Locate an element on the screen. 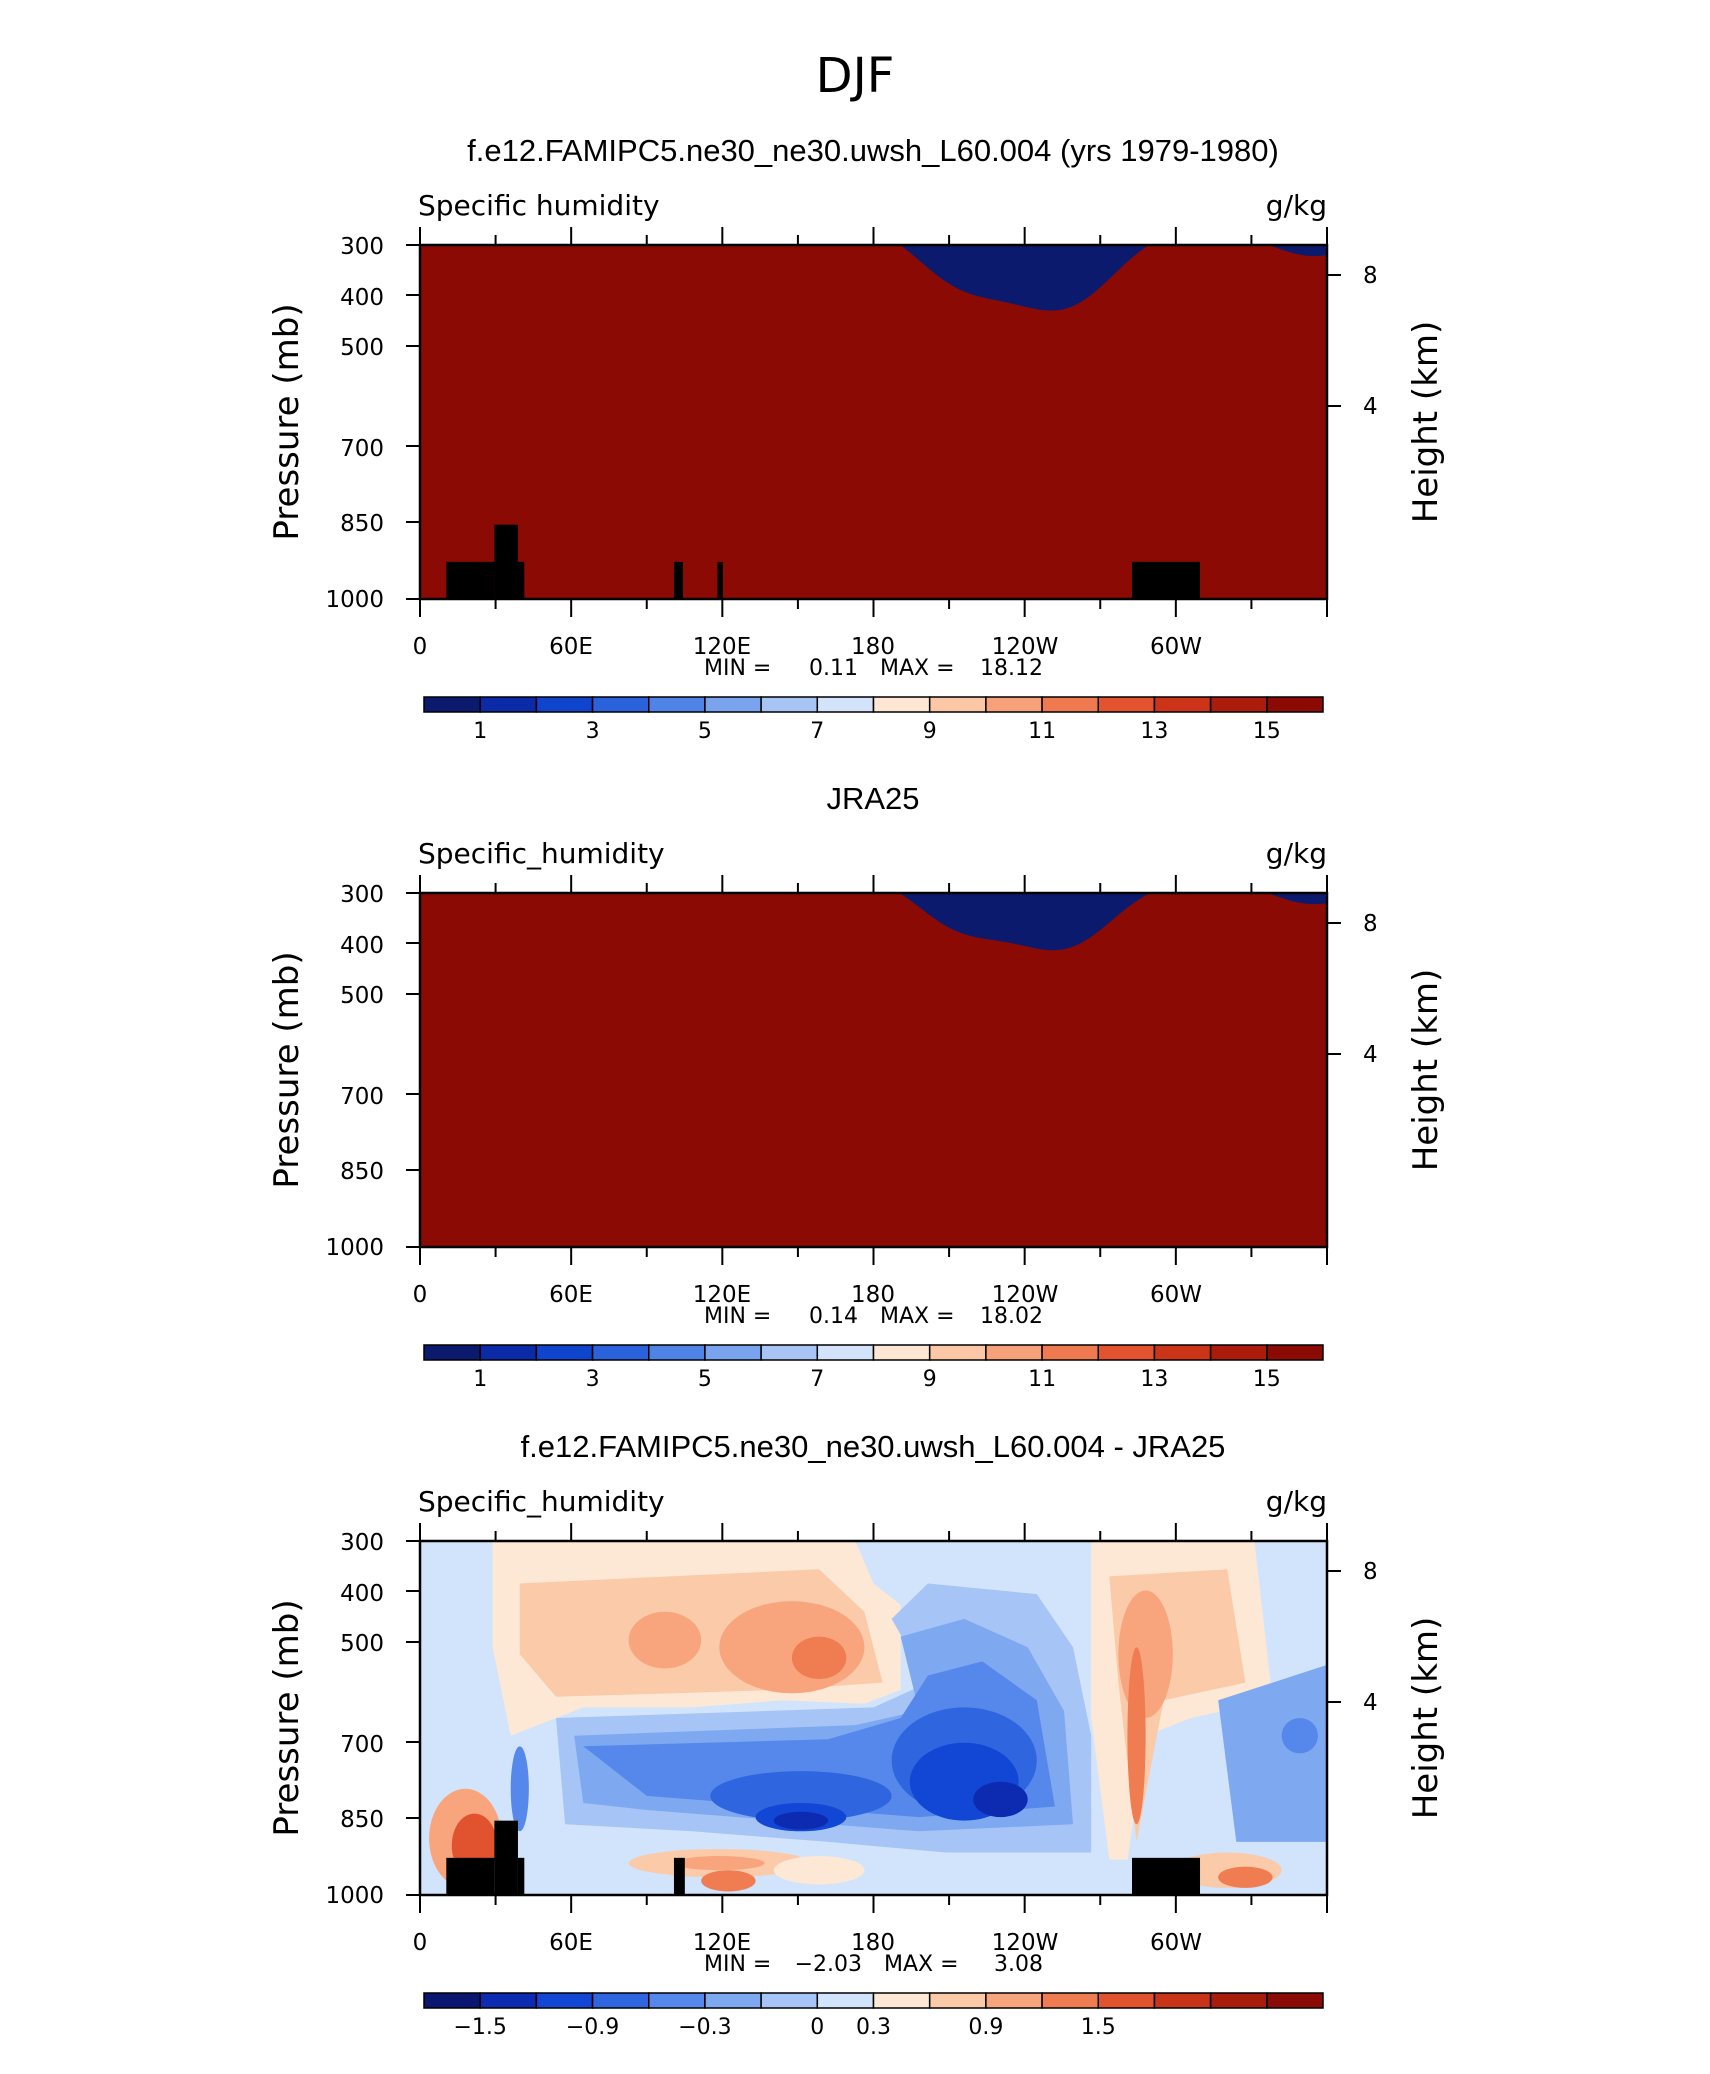  y-axis-title: Pressure (mb) is located at coordinates (287, 1717).